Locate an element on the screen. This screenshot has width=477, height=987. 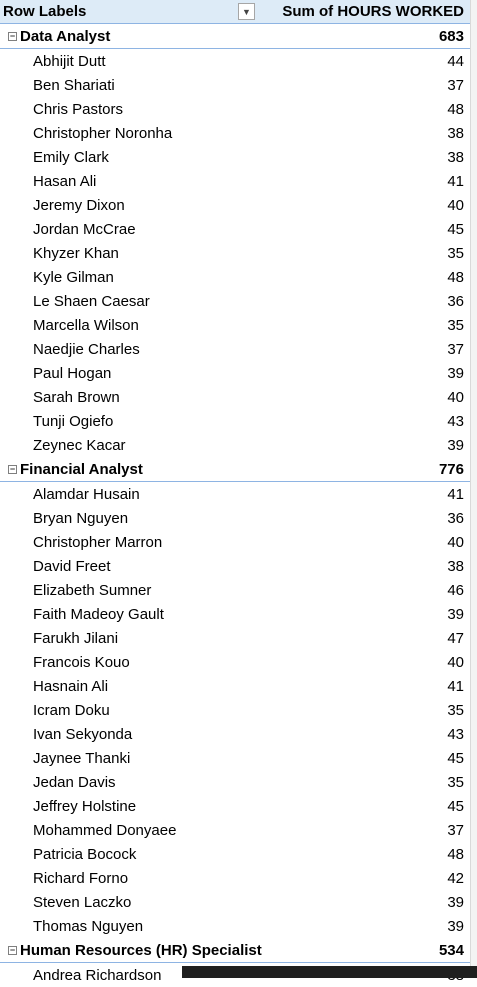
table-row: Richard Forno 42 is located at coordinates (235, 878).